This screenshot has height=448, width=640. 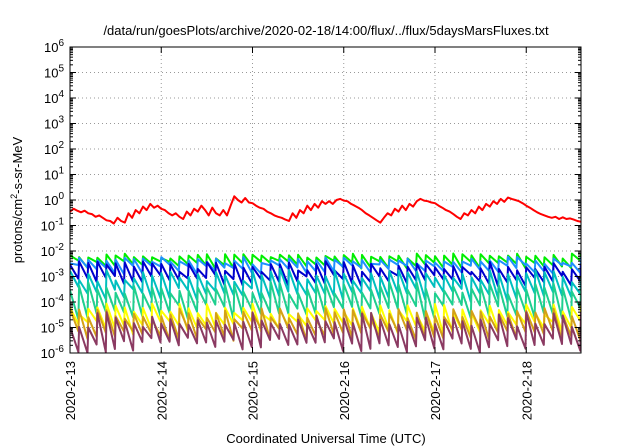 I want to click on y-tick-label: 10⁻³, so click(x=53, y=276).